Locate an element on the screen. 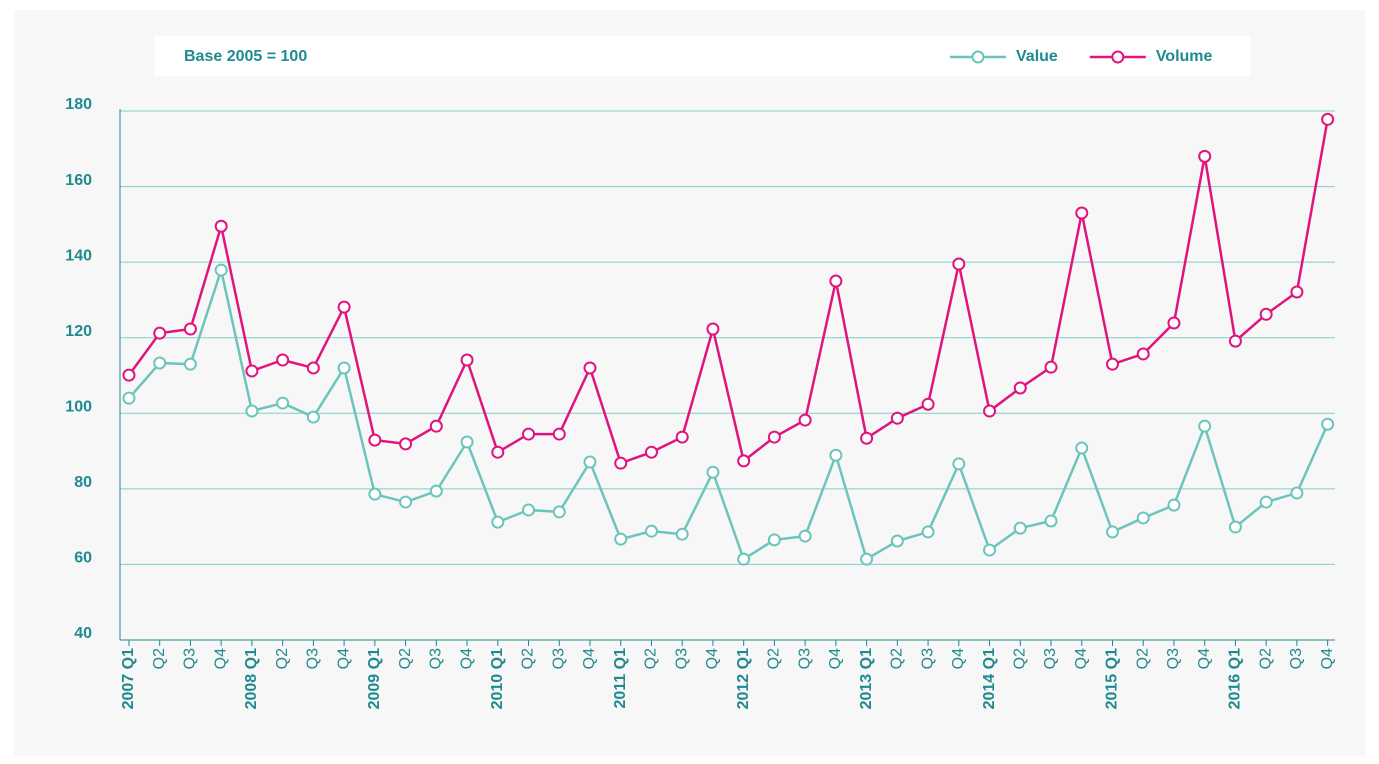 The width and height of the screenshot is (1379, 764). legend-label: Value is located at coordinates (1037, 56).